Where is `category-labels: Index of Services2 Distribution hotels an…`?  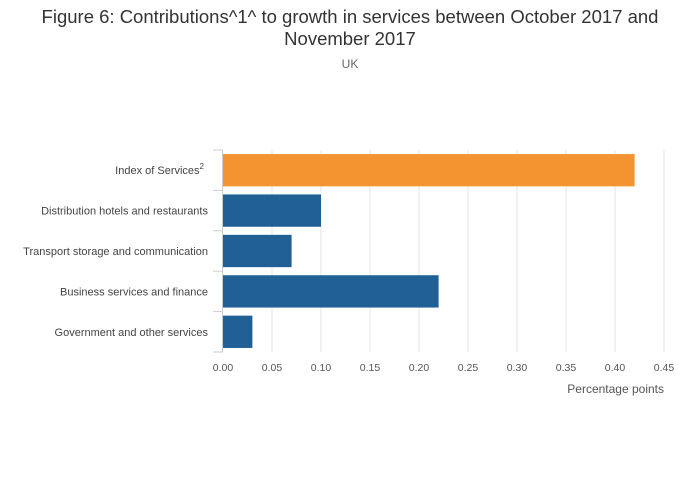
category-labels: Index of Services2 Distribution hotels an… is located at coordinates (115, 250).